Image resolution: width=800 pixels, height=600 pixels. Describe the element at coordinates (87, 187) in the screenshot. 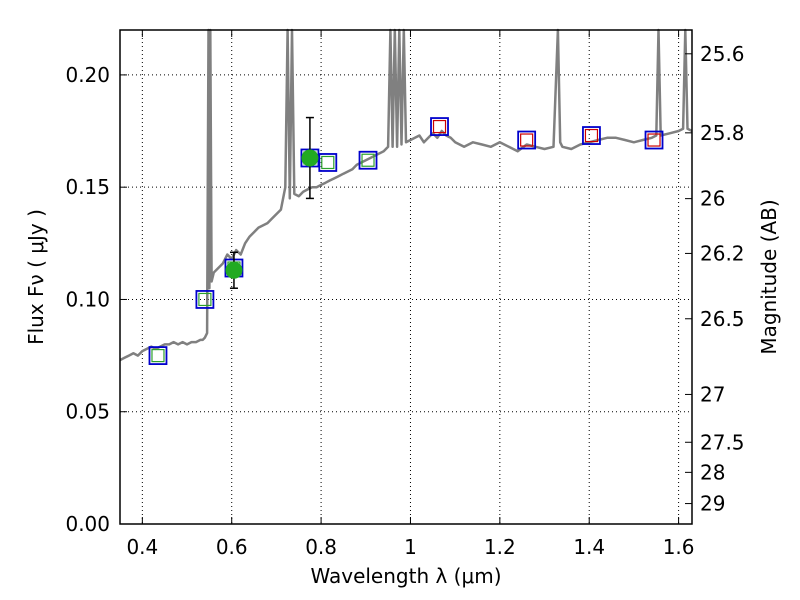

I see `y-tick-label: 0.15` at that location.